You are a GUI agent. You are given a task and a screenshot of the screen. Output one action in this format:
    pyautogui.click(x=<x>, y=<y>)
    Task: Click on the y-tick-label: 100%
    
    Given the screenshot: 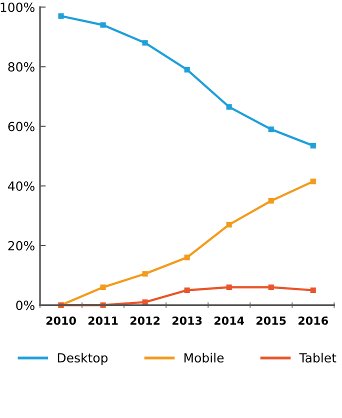 What is the action you would take?
    pyautogui.click(x=17, y=7)
    